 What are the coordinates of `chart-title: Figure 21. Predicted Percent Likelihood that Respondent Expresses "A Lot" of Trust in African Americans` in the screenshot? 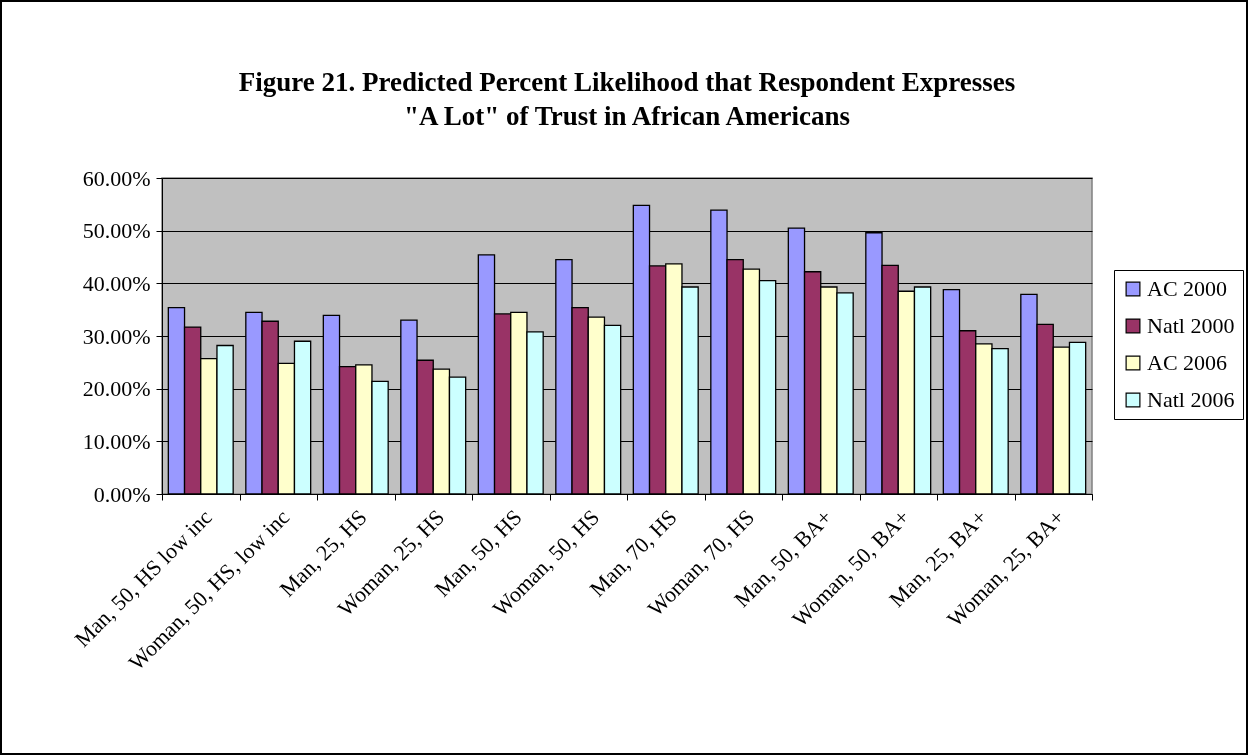 It's located at (627, 99).